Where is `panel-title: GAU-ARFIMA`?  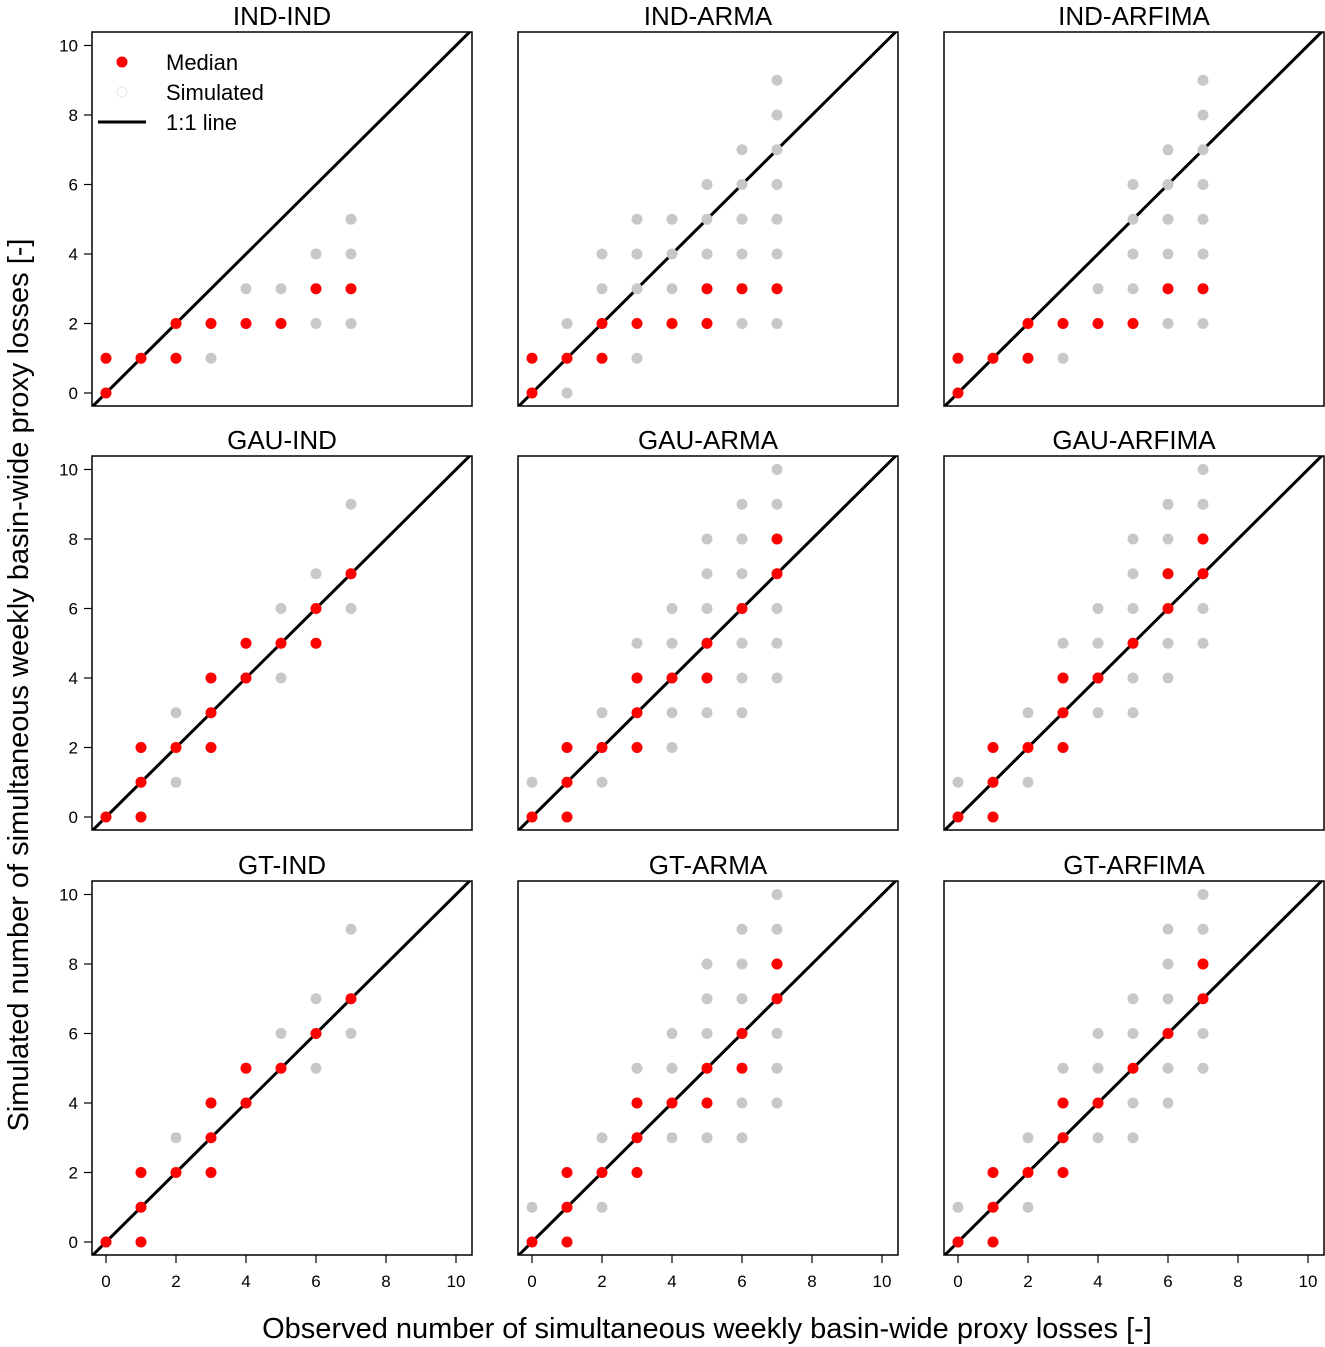 panel-title: GAU-ARFIMA is located at coordinates (1134, 440).